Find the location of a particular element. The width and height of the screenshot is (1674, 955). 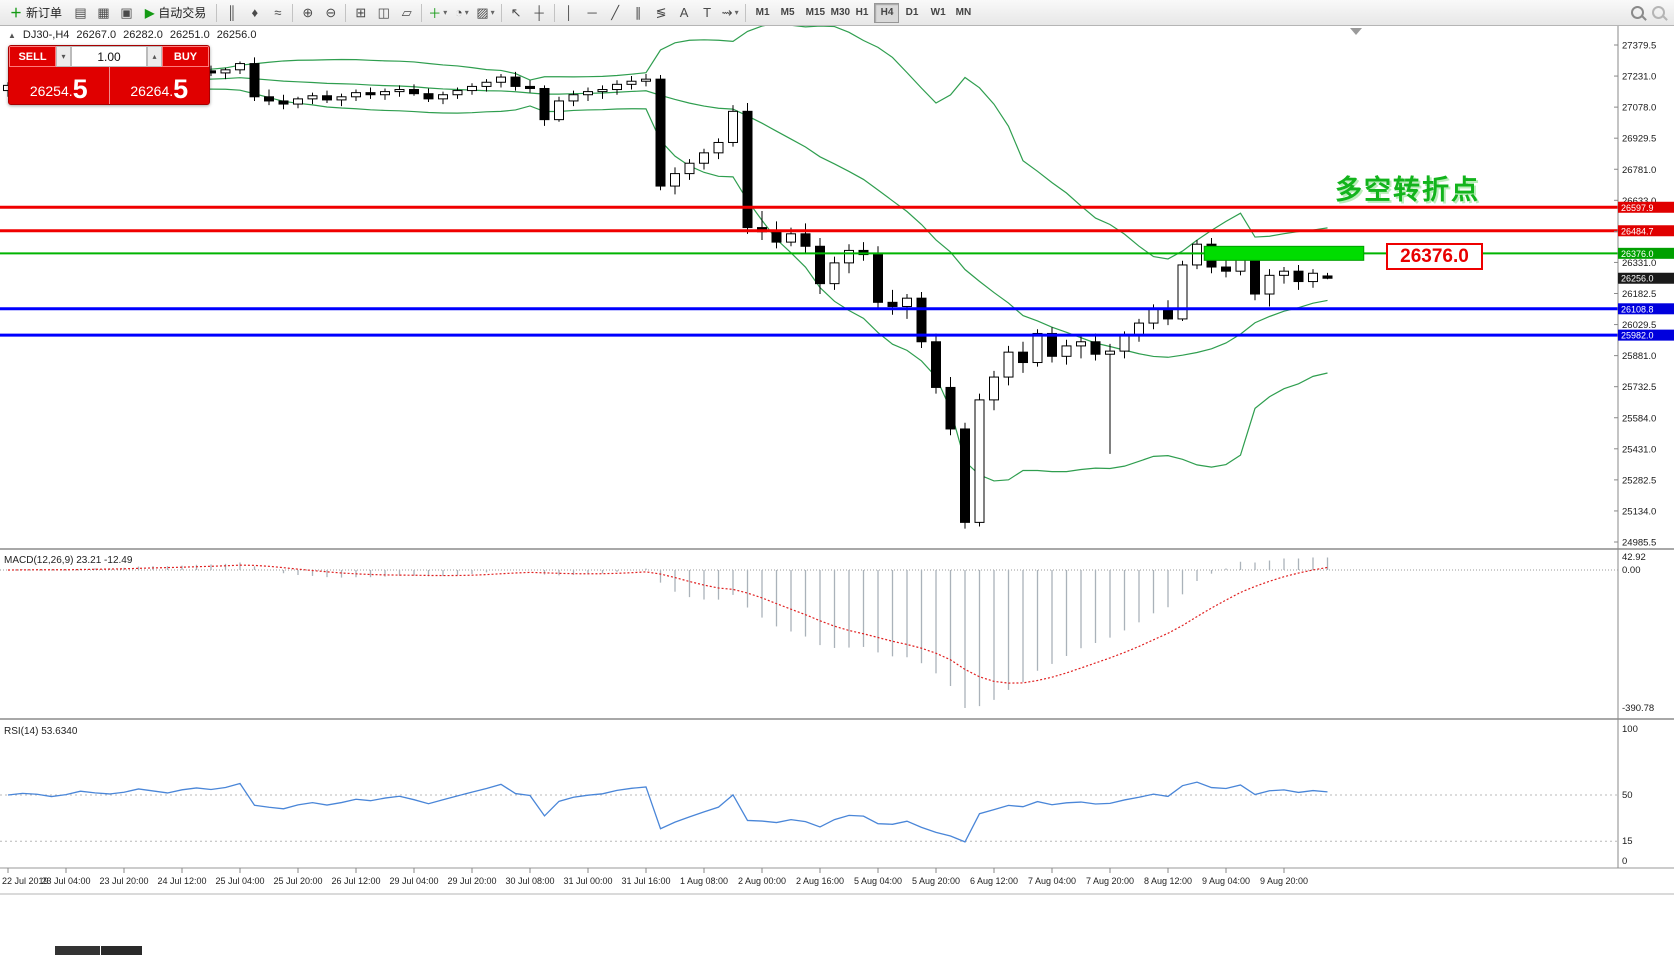

arrows-icon: ⇝ is located at coordinates (727, 12).